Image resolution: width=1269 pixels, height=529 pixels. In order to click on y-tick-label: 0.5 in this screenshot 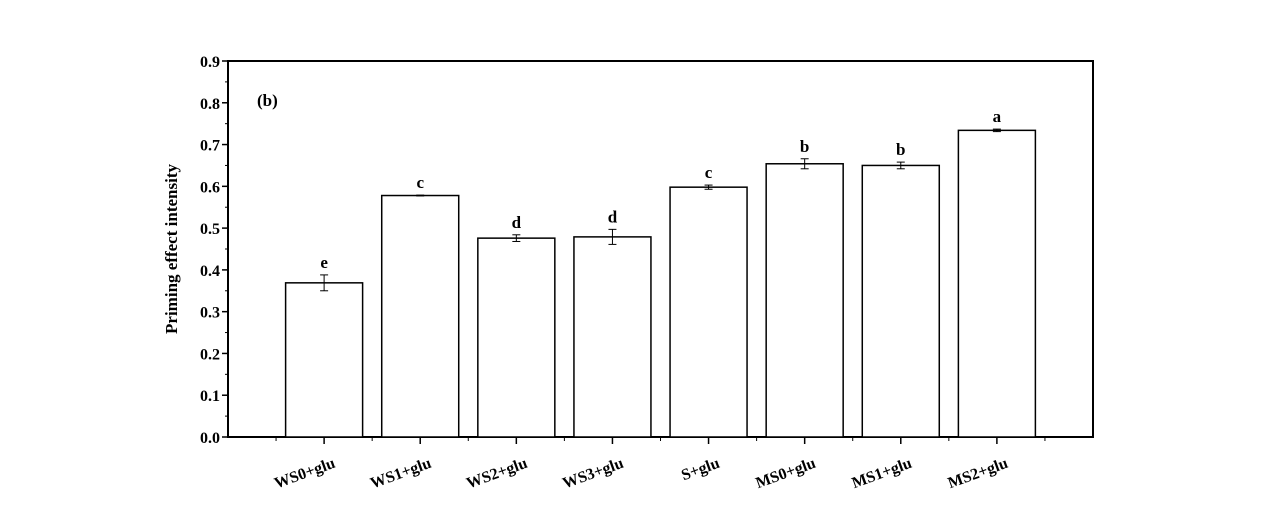, I will do `click(210, 229)`.